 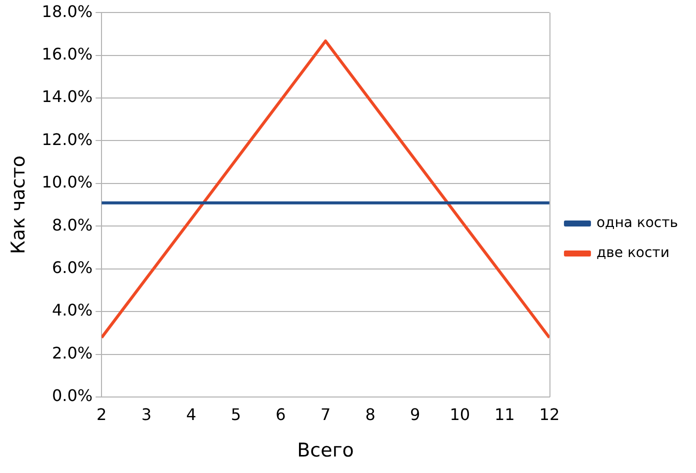 I want to click on y-tick-label: 18.0%, so click(x=67, y=11).